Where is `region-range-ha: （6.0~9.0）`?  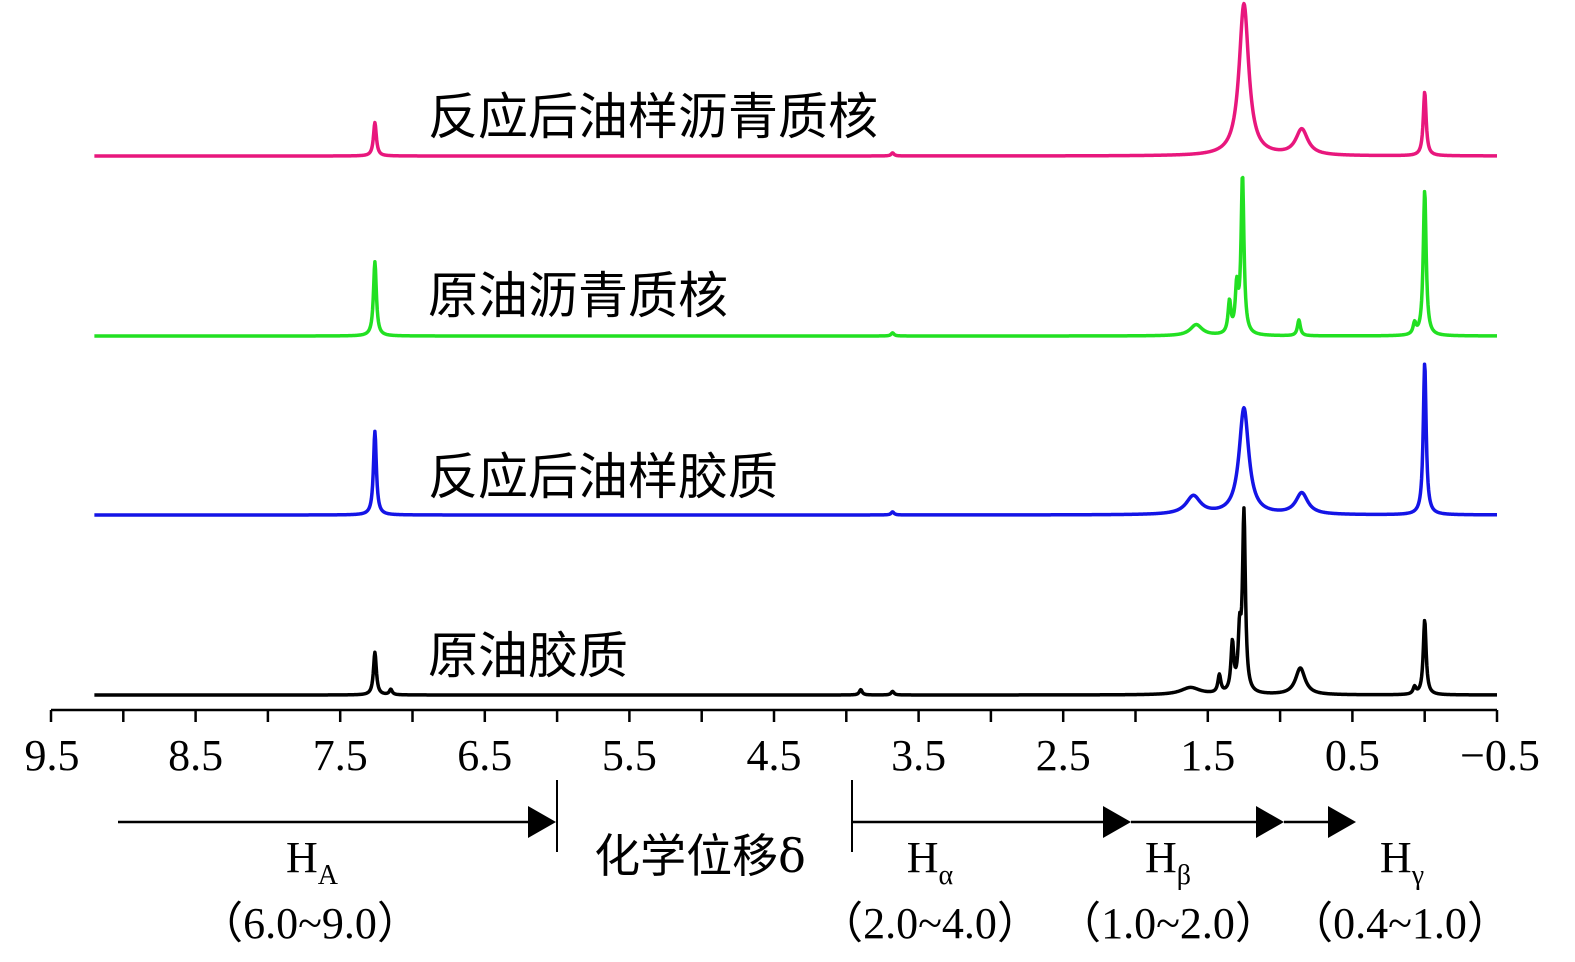
region-range-ha: （6.0~9.0） is located at coordinates (310, 923).